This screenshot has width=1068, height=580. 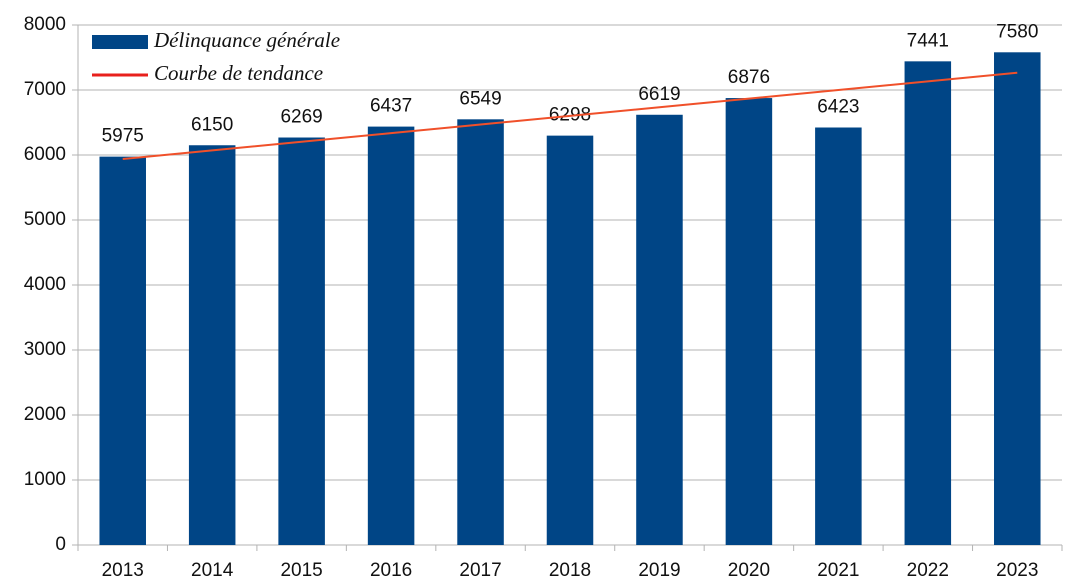 I want to click on y-tick-label: 4000, so click(x=45, y=284).